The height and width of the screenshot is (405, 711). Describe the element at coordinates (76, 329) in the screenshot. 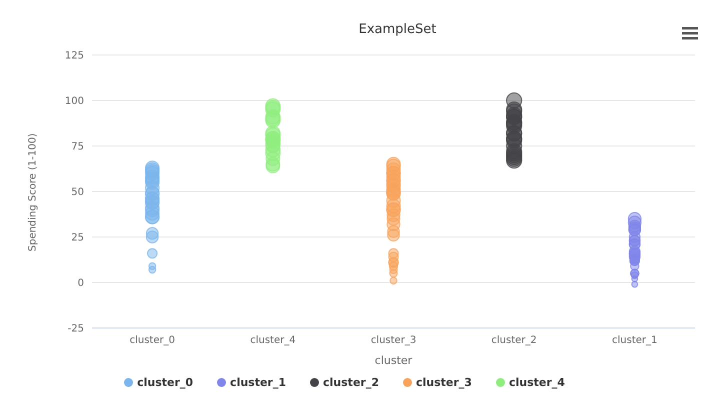

I see `y-tick-label: -25` at that location.